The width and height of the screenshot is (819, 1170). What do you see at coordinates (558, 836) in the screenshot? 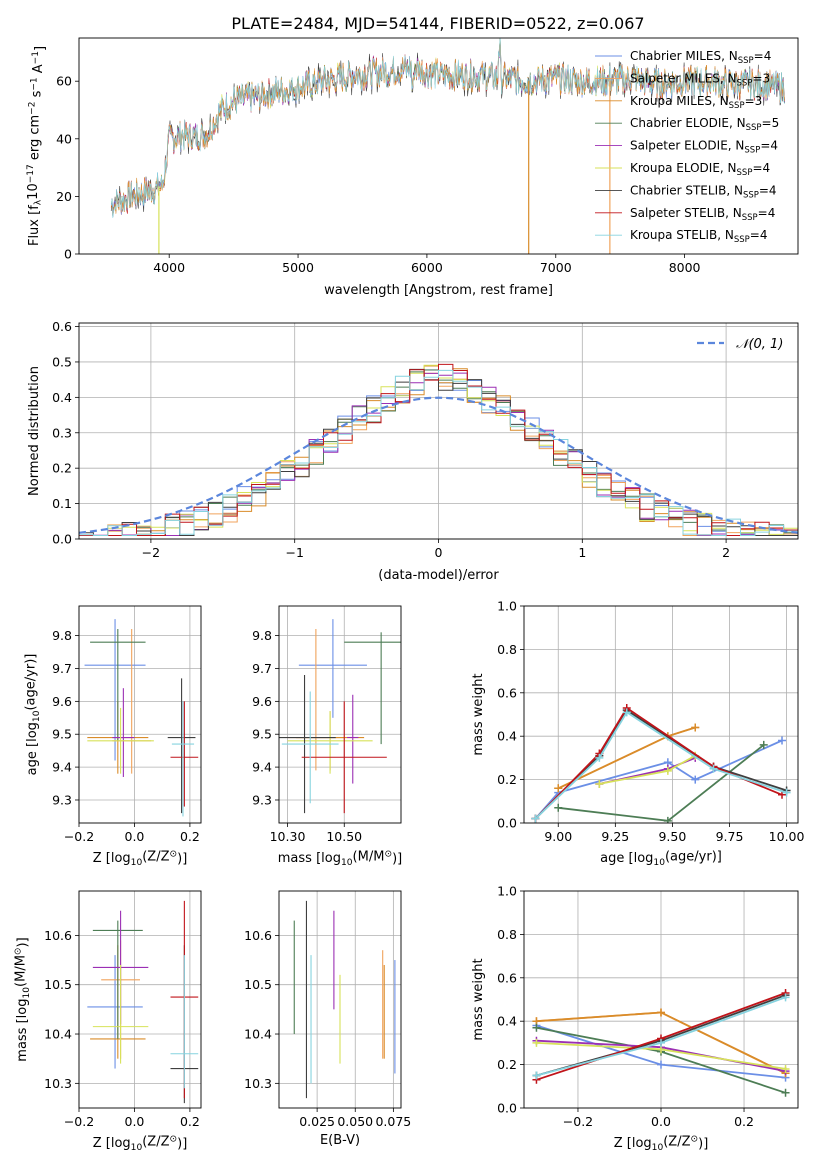
I see `weight_vs_age-xtick-label: 9.00` at bounding box center [558, 836].